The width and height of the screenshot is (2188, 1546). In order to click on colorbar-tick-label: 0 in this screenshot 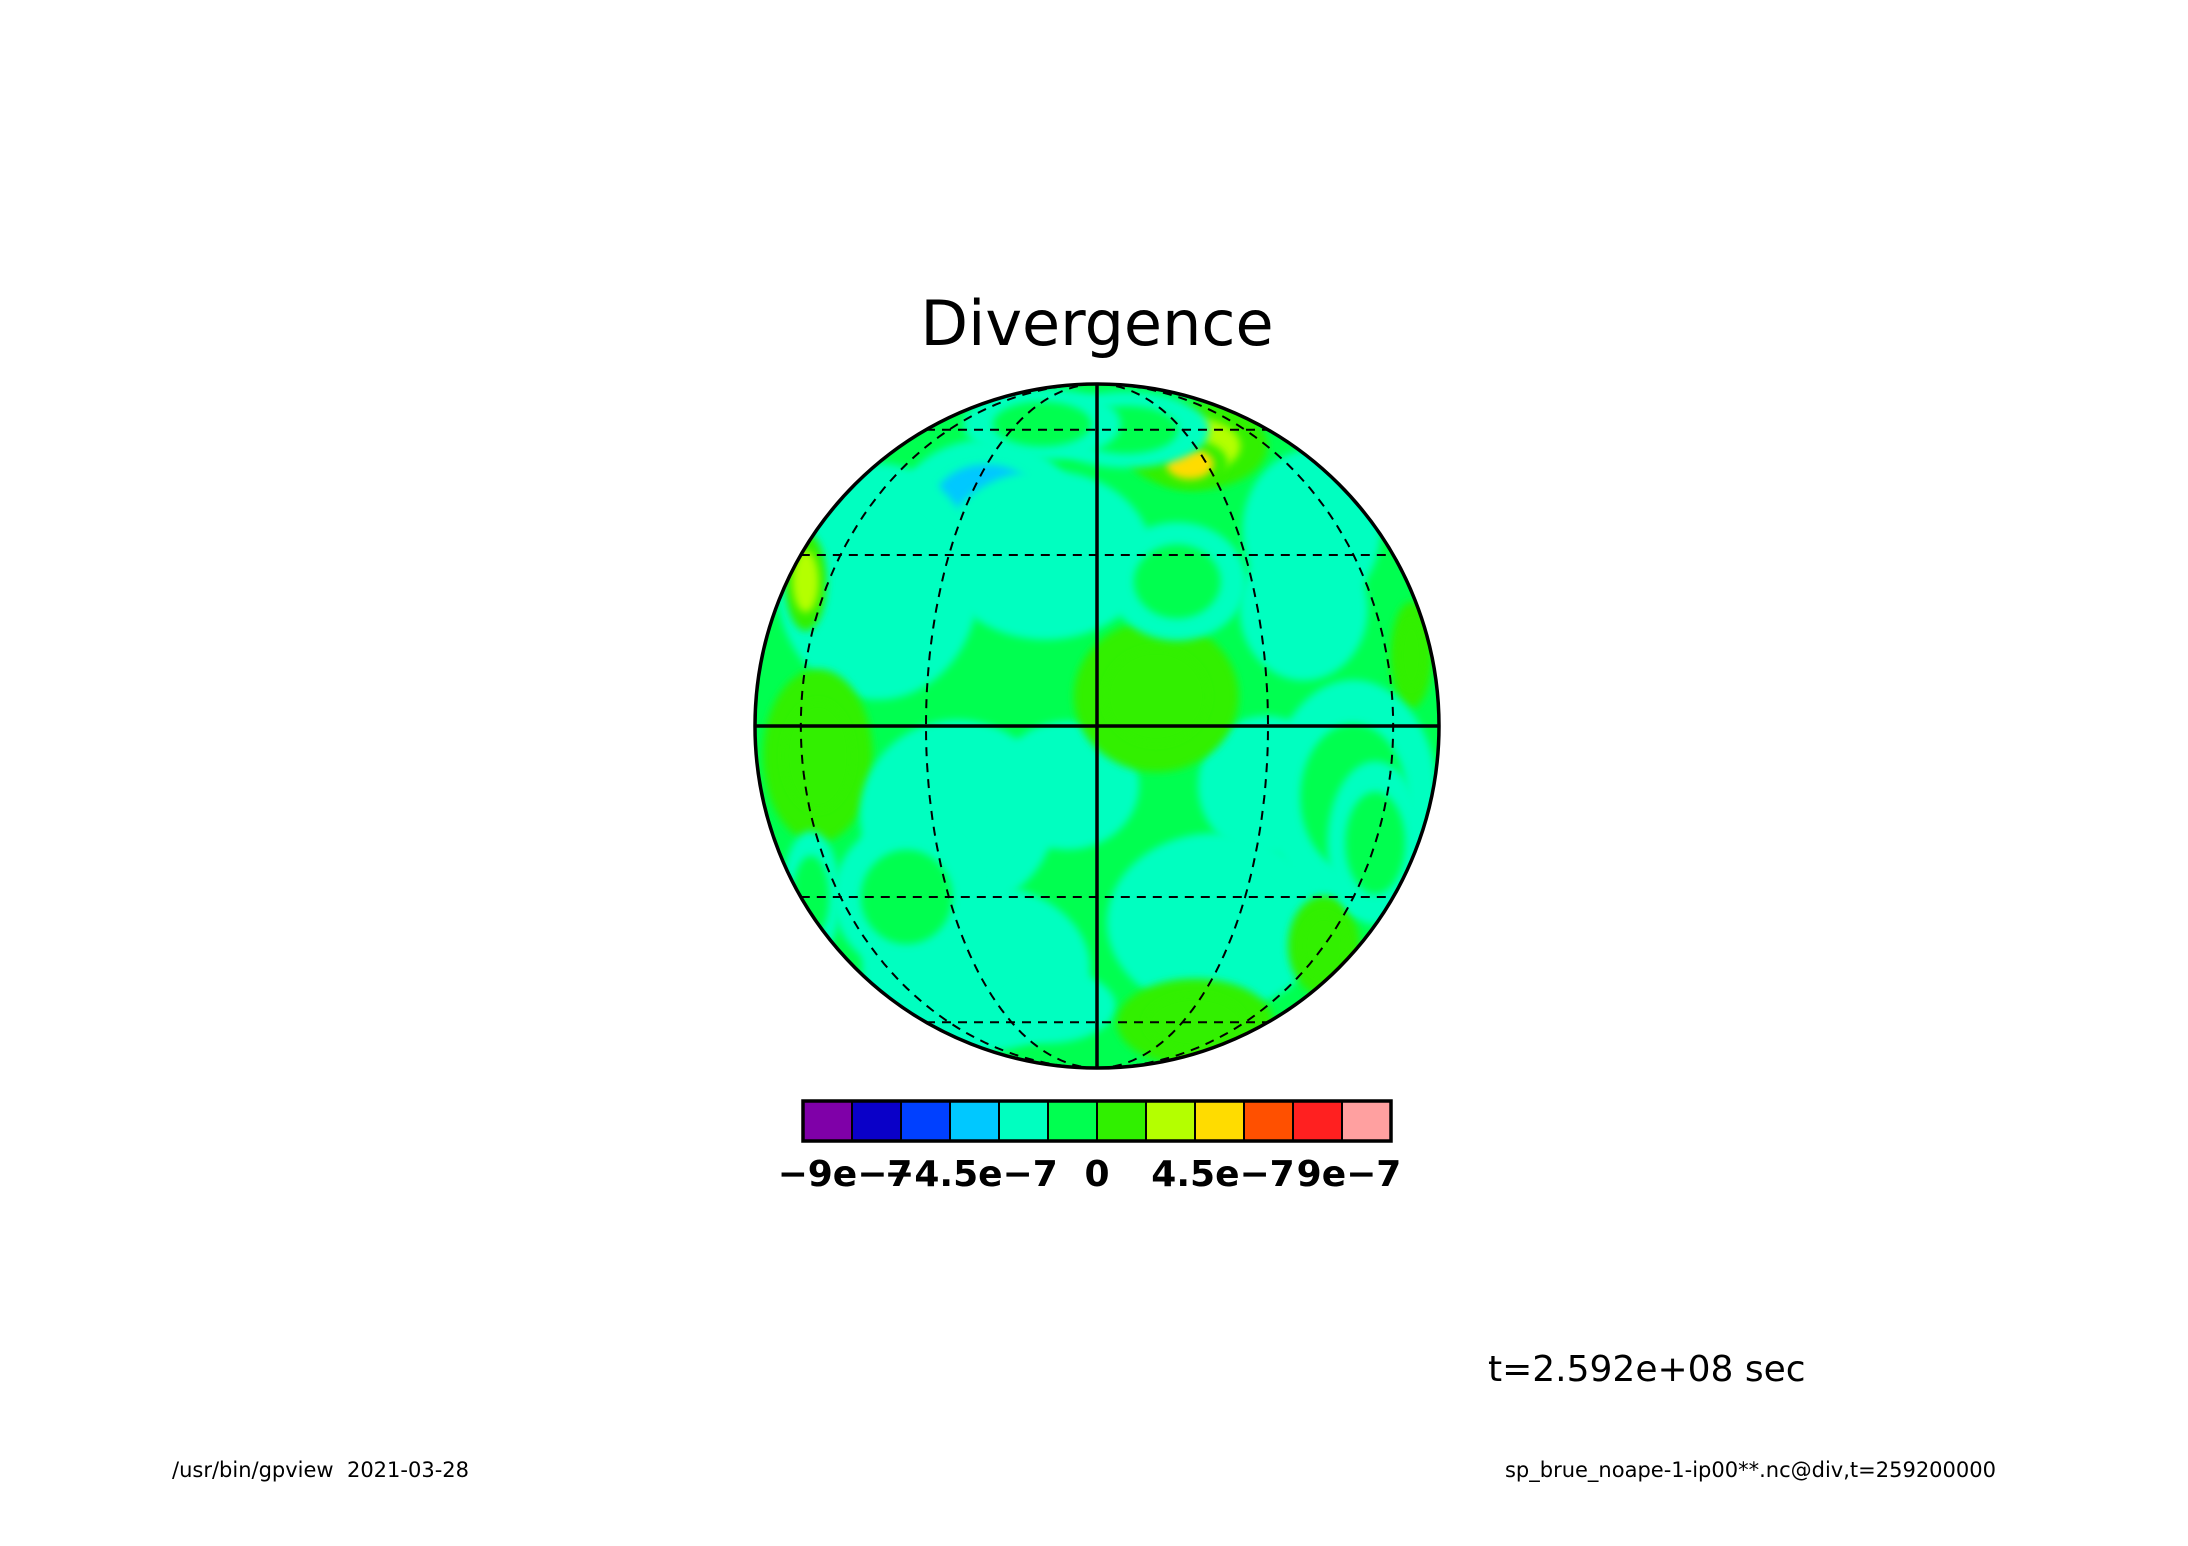, I will do `click(1096, 1174)`.